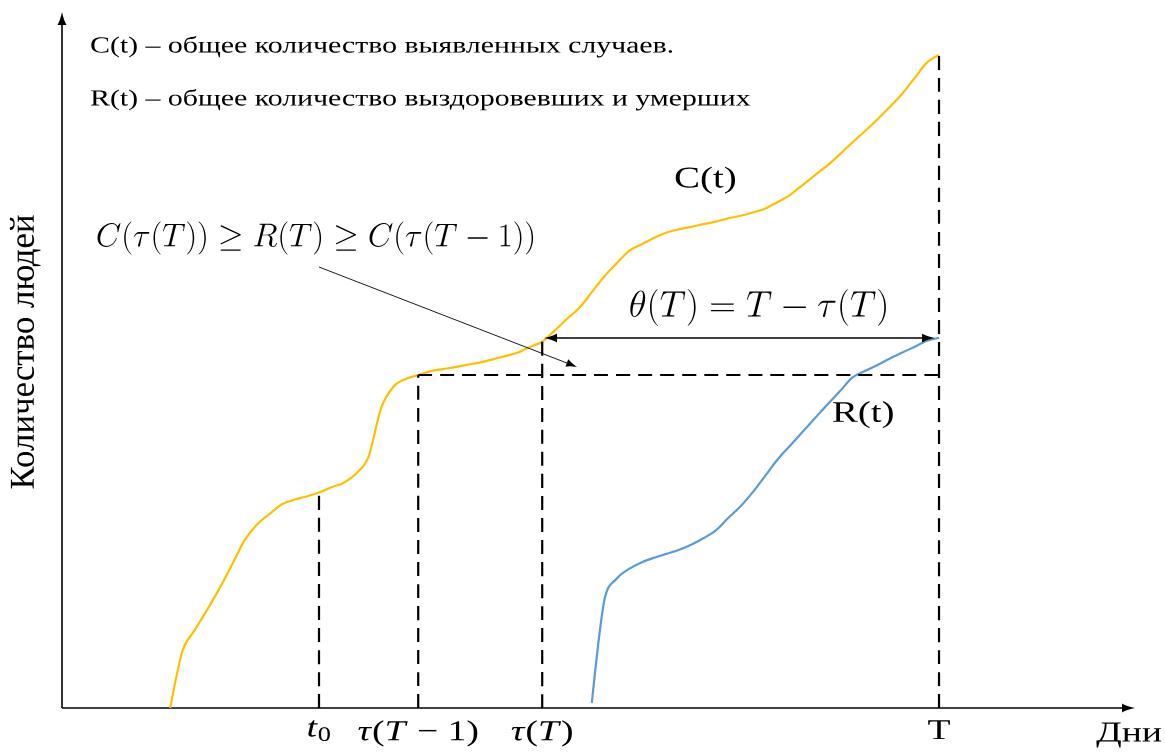 The width and height of the screenshot is (1165, 753). Describe the element at coordinates (420, 100) in the screenshot. I see `annotation: R(t) – общее количество выздоровевших и умерших` at that location.